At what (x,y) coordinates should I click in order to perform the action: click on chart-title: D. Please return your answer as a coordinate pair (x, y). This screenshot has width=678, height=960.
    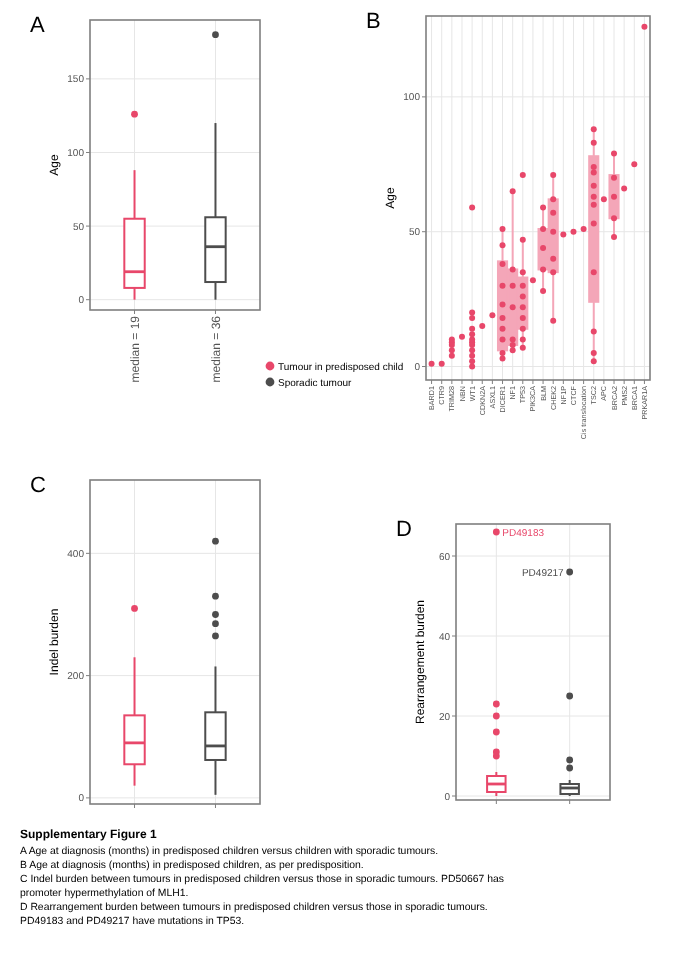
    Looking at the image, I should click on (404, 530).